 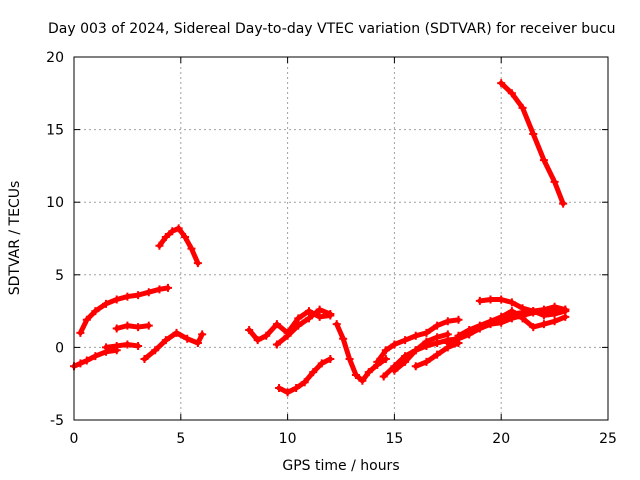 What do you see at coordinates (59, 348) in the screenshot?
I see `y-tick-label: 0` at bounding box center [59, 348].